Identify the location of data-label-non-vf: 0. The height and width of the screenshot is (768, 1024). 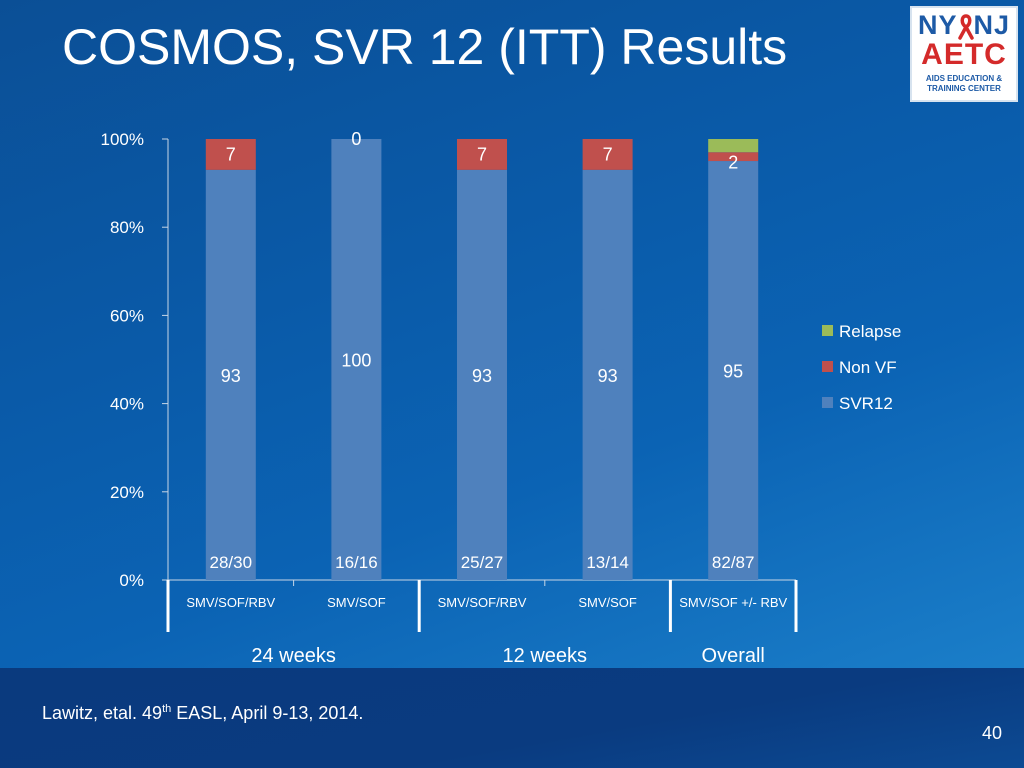
(356, 139).